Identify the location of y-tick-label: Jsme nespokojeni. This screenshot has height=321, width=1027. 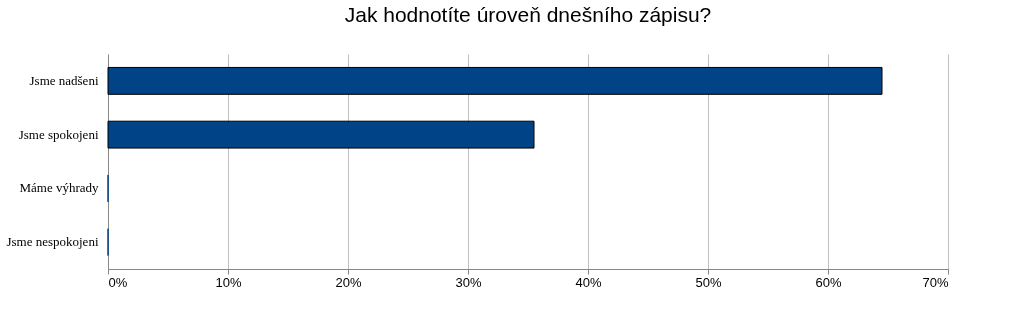
(52, 242).